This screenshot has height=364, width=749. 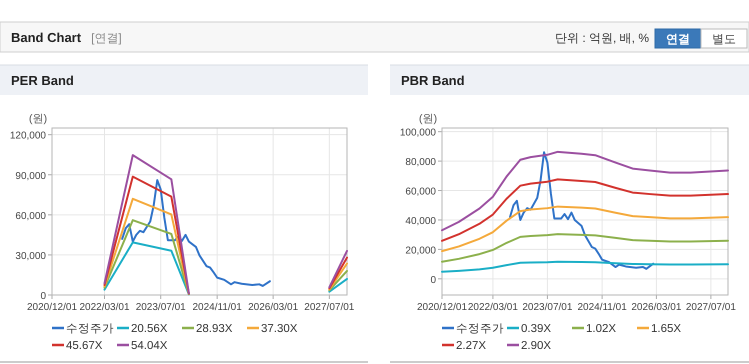 I want to click on legend-label: 20.56X, so click(x=149, y=329).